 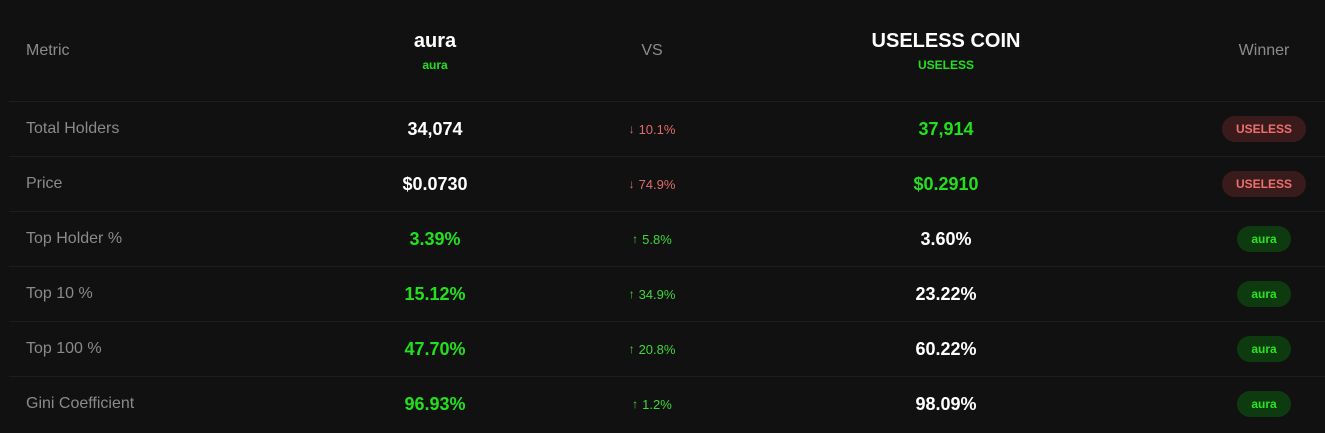 What do you see at coordinates (80, 403) in the screenshot?
I see `metric-label: Gini Coefficient` at bounding box center [80, 403].